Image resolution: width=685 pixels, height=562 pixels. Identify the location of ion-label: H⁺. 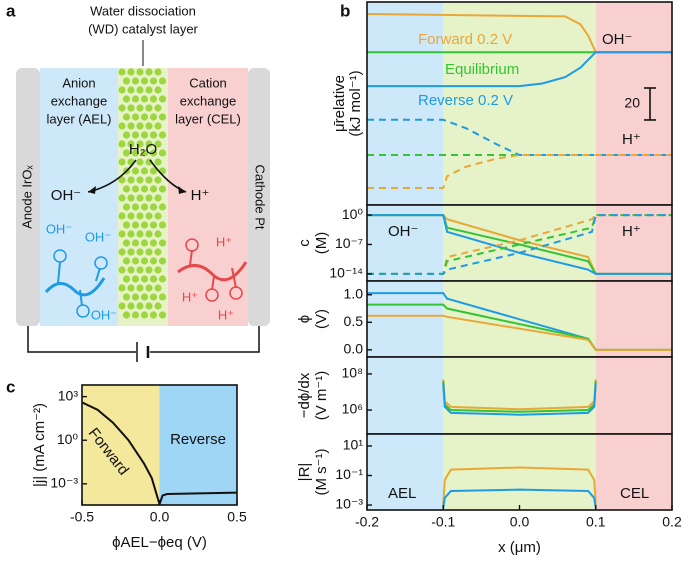
(224, 241).